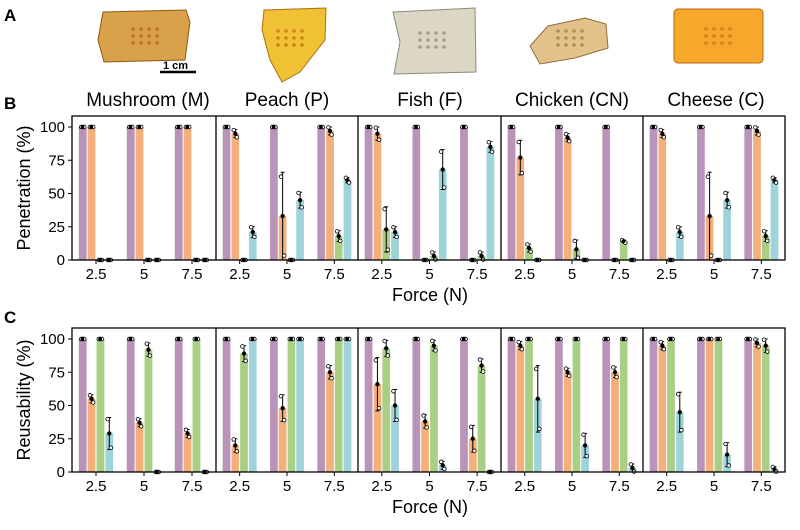 The height and width of the screenshot is (530, 800). What do you see at coordinates (572, 100) in the screenshot?
I see `food-title-chicken: Chicken (CN)` at bounding box center [572, 100].